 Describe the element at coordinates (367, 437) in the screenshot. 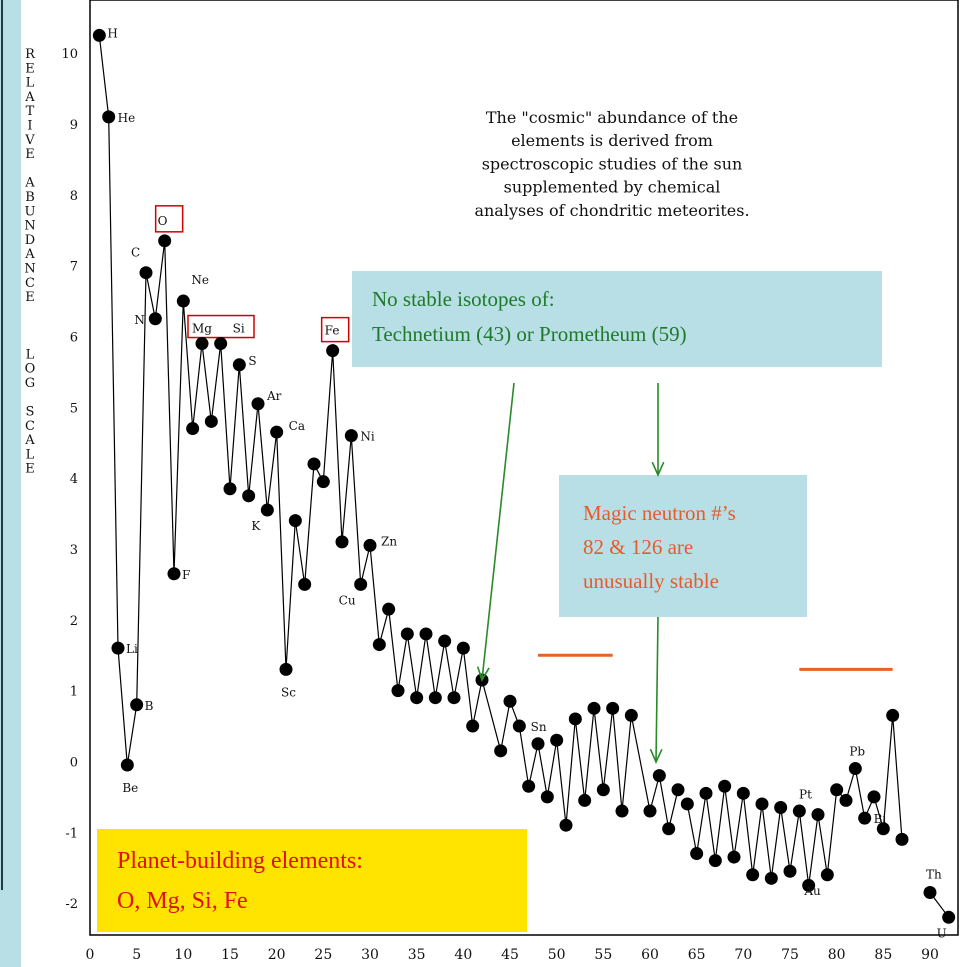

I see `element-label: Ni` at that location.